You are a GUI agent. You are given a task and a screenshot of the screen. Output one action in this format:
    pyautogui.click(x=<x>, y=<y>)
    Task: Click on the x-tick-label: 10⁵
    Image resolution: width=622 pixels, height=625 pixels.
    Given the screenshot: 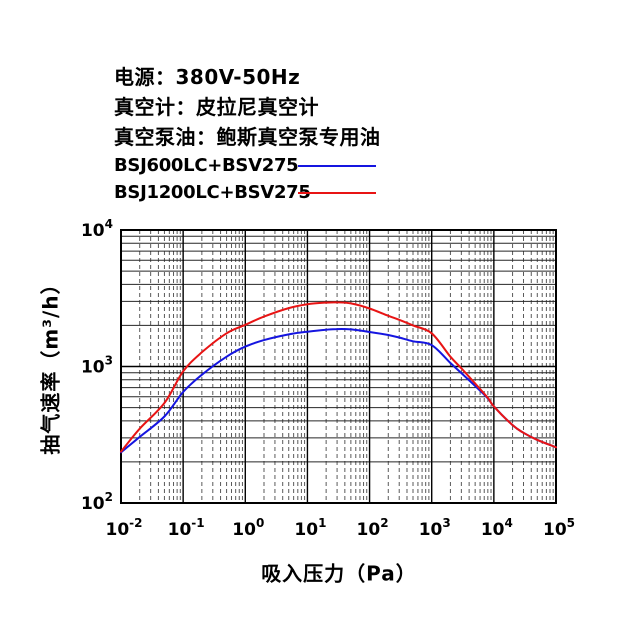 What is the action you would take?
    pyautogui.click(x=559, y=528)
    